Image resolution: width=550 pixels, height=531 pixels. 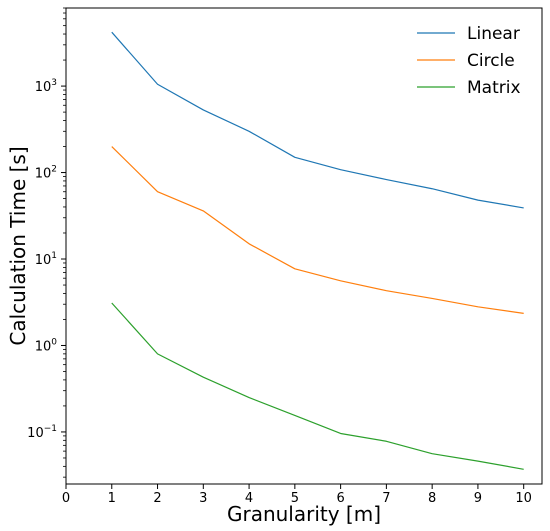 I want to click on x-tick-label: 4, so click(x=249, y=498).